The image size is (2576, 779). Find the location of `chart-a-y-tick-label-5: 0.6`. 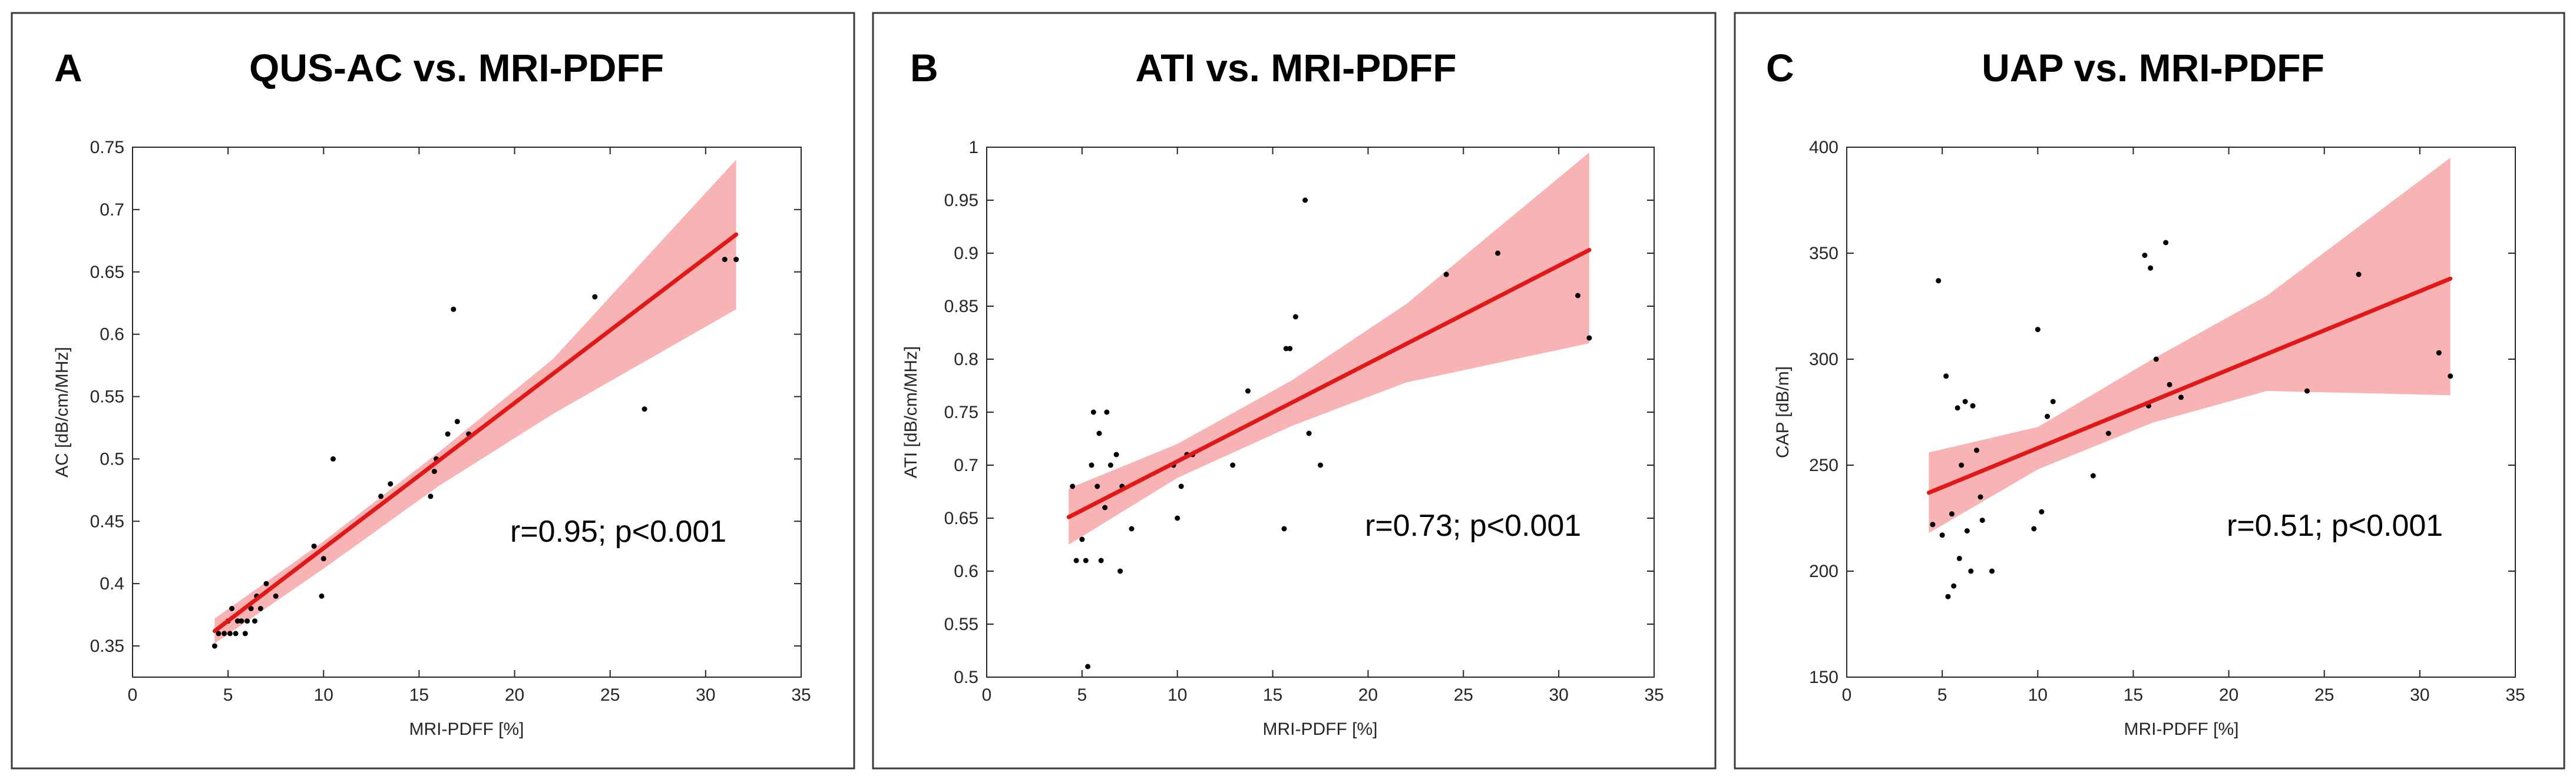

chart-a-y-tick-label-5: 0.6 is located at coordinates (112, 334).